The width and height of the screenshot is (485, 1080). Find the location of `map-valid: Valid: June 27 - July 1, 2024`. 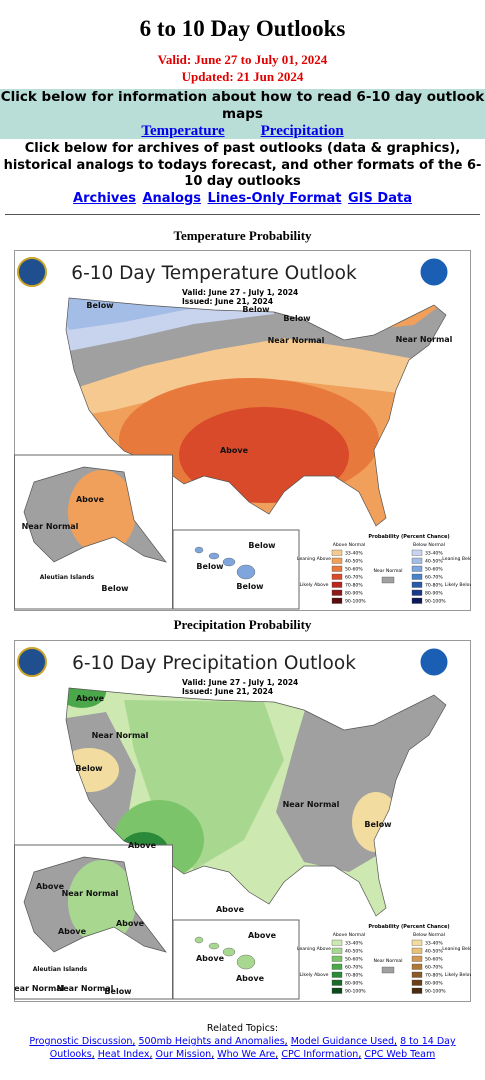

map-valid: Valid: June 27 - July 1, 2024 is located at coordinates (240, 682).